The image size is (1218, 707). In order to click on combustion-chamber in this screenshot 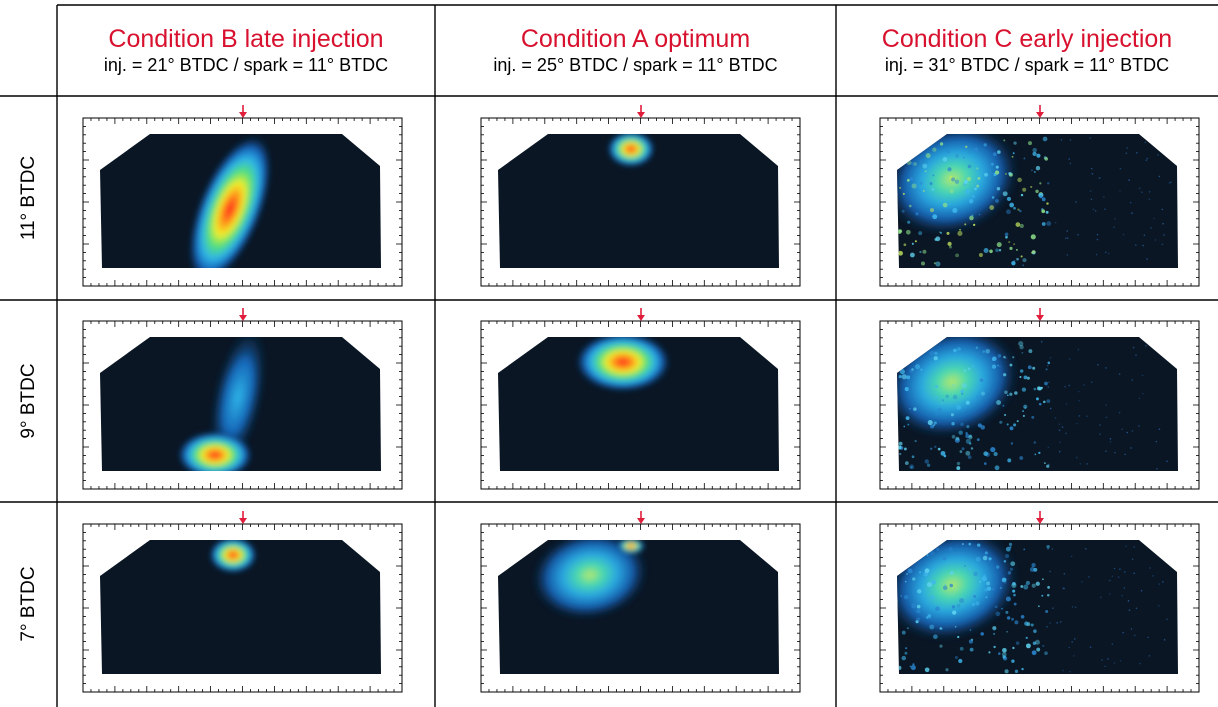, I will do `click(240, 607)`.